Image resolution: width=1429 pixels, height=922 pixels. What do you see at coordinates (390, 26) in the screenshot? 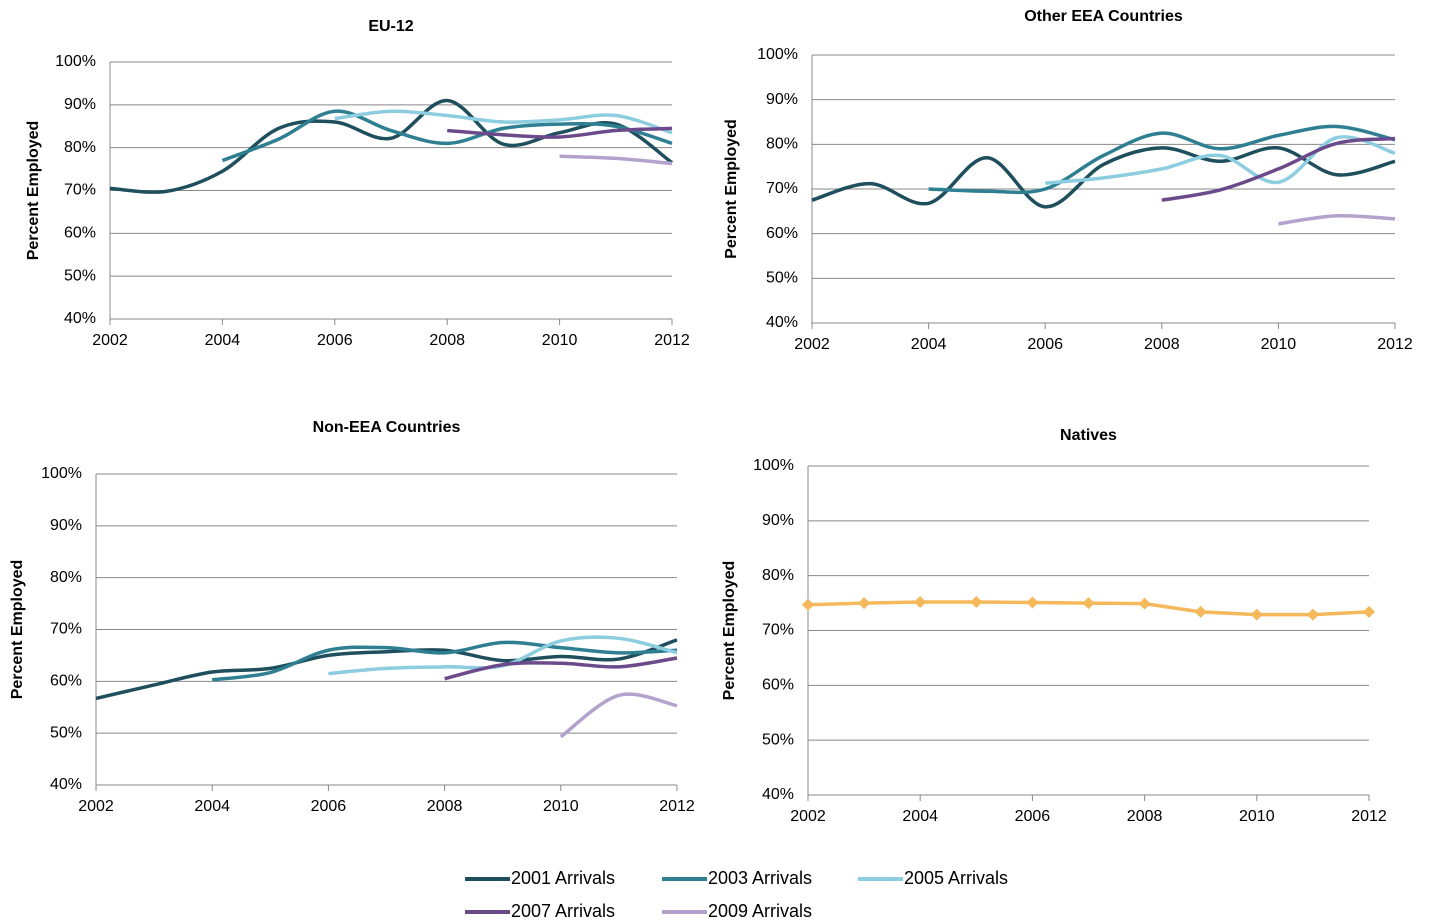
I see `chart-title: EU-12` at bounding box center [390, 26].